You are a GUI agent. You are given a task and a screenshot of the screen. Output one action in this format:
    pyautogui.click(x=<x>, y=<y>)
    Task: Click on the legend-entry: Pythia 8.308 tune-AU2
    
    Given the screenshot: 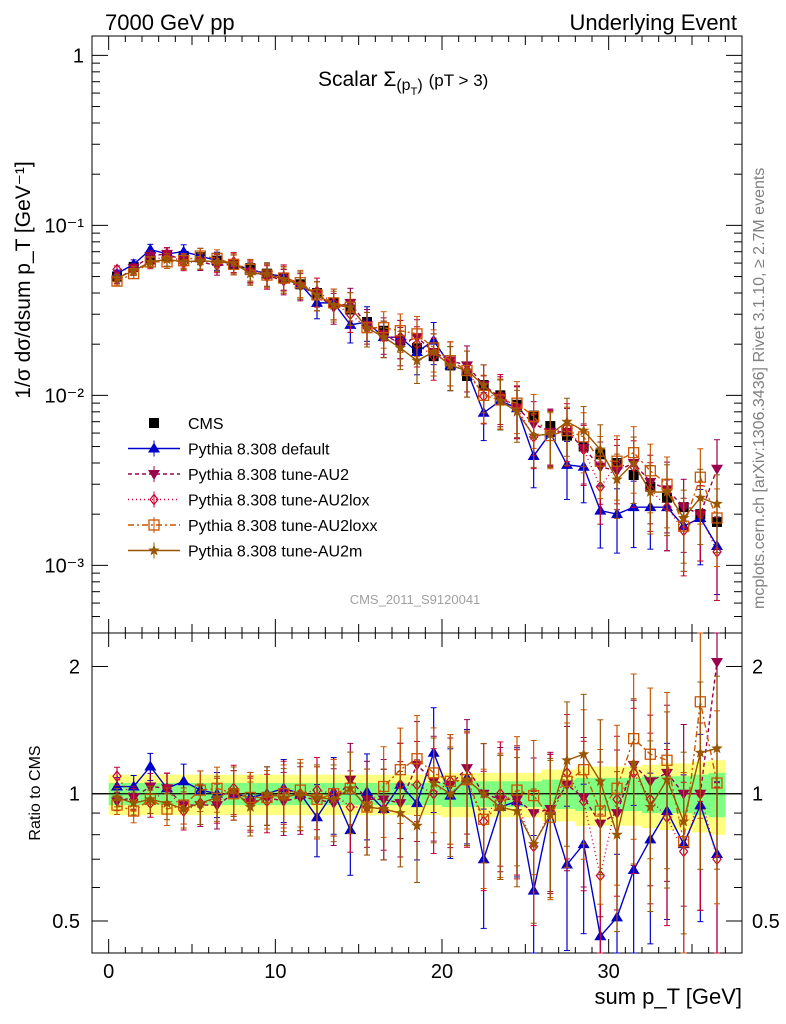 What is the action you would take?
    pyautogui.click(x=238, y=475)
    